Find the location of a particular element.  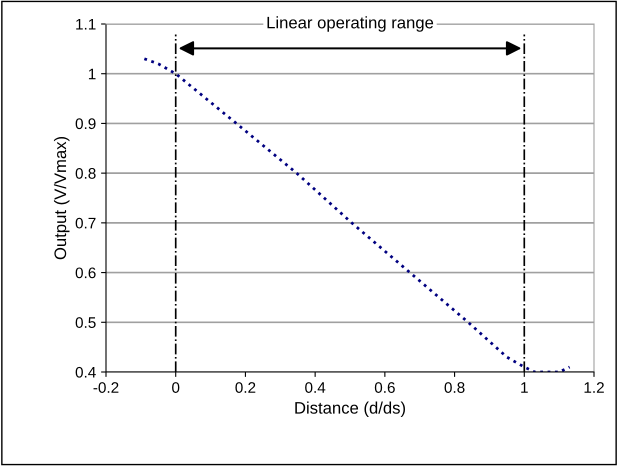

x-tick-label: 1.2 is located at coordinates (594, 387).